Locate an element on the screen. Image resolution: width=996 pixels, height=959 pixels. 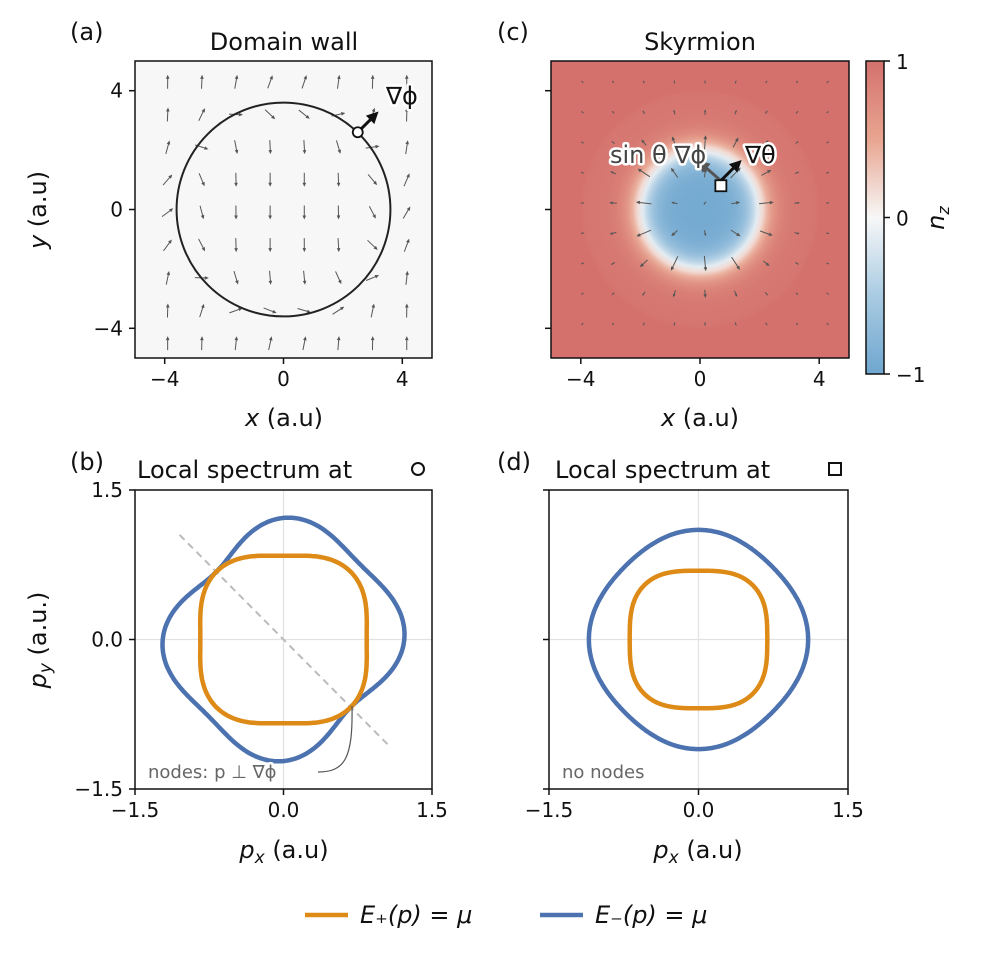
e-minus-contour is located at coordinates (698, 639).